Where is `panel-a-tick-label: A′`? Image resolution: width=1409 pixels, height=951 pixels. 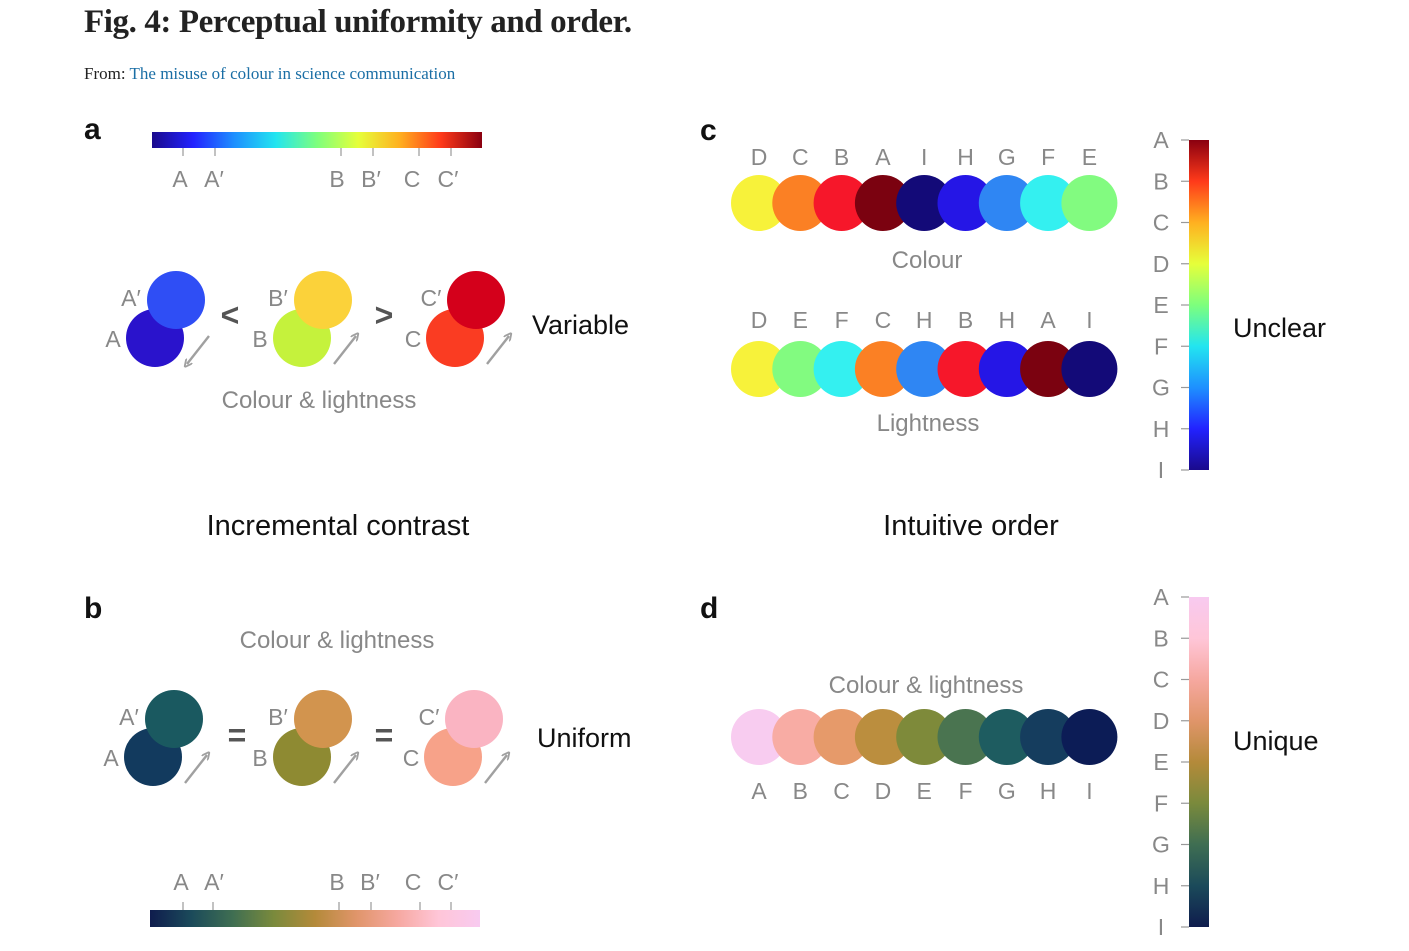 panel-a-tick-label: A′ is located at coordinates (214, 179).